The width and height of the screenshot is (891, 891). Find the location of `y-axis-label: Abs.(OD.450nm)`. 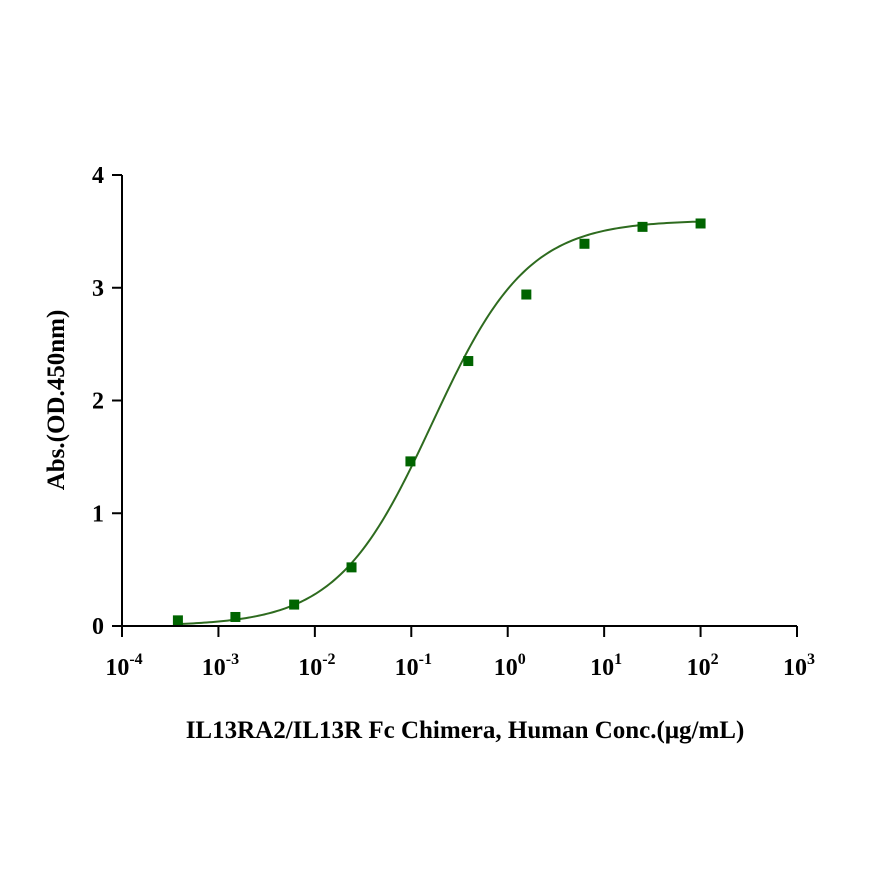

y-axis-label: Abs.(OD.450nm) is located at coordinates (56, 400).